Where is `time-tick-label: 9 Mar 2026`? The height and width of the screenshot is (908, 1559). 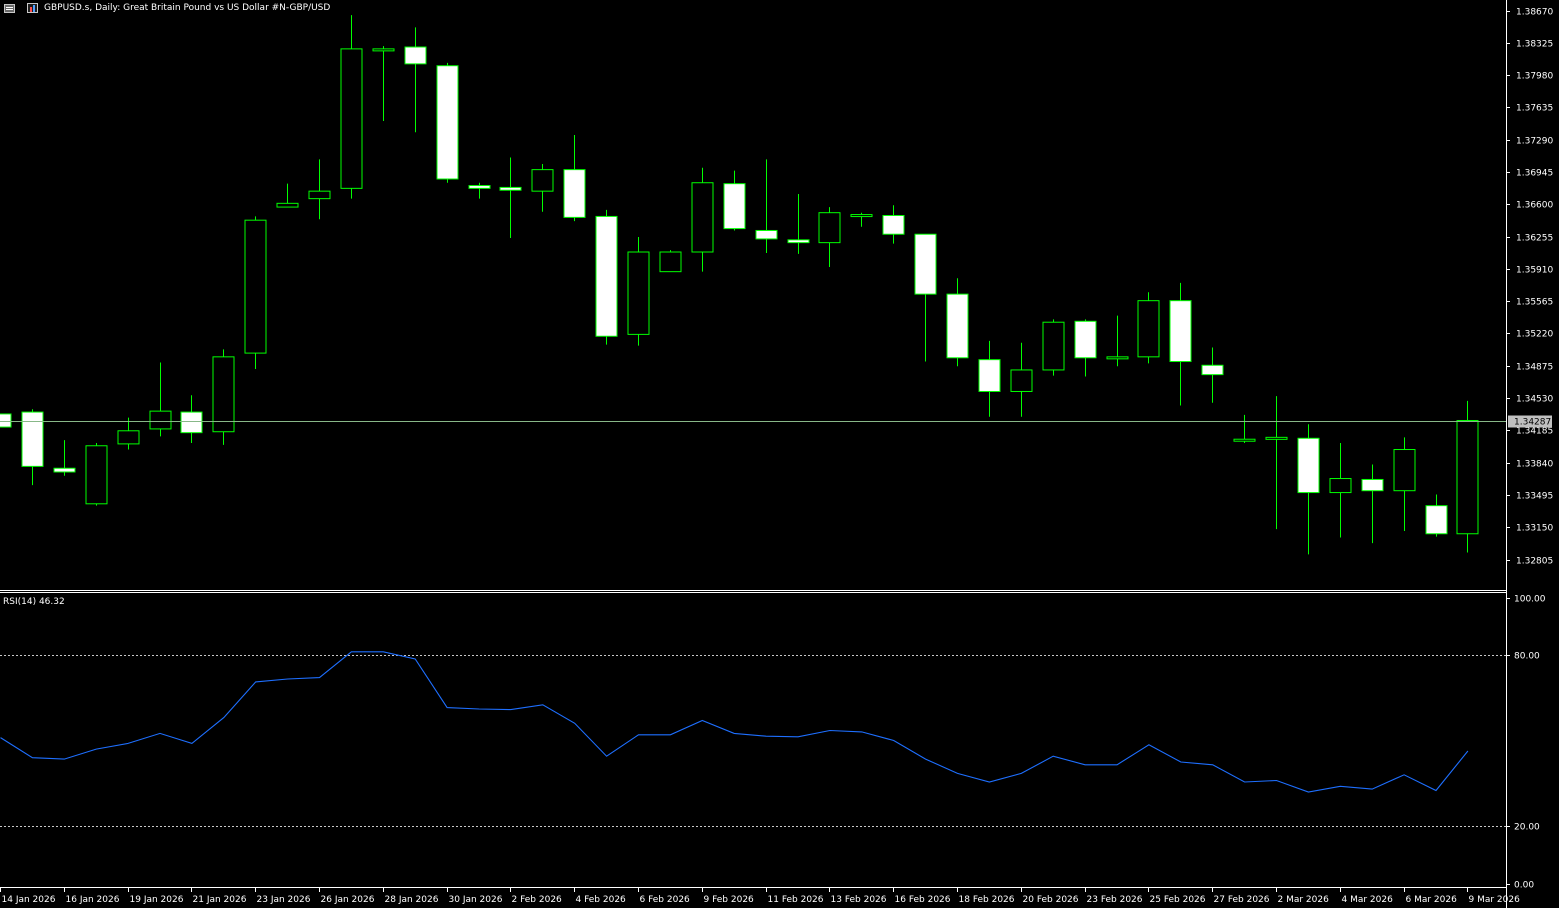
time-tick-label: 9 Mar 2026 is located at coordinates (1495, 900).